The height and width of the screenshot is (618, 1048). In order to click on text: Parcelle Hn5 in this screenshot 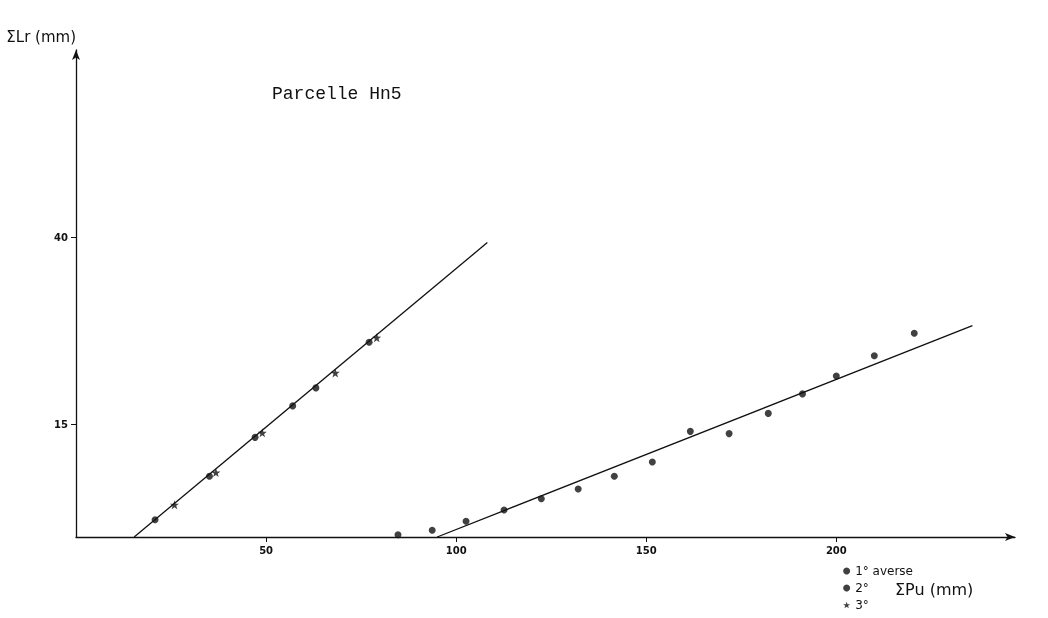, I will do `click(337, 94)`.